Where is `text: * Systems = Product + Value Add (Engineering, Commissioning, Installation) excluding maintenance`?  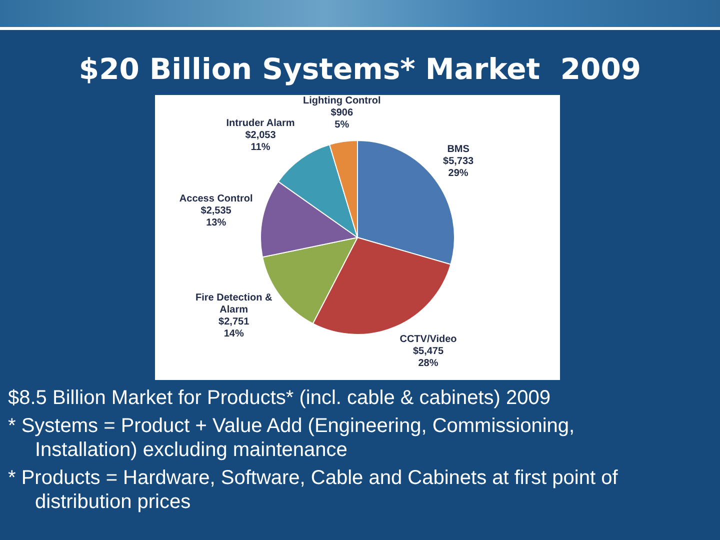 text: * Systems = Product + Value Add (Engineering, Commissioning, Installation) excluding maintenance is located at coordinates (292, 438).